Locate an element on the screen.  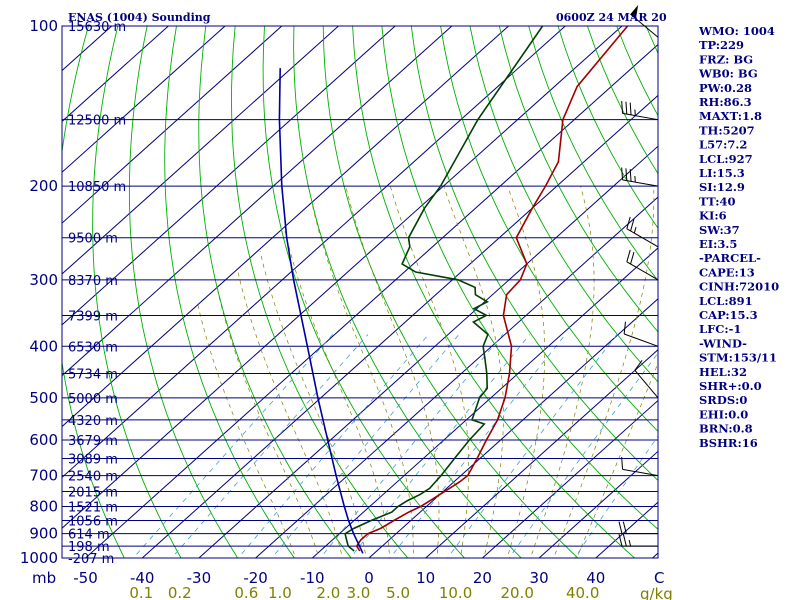
x-axis-unit: C is located at coordinates (659, 578).